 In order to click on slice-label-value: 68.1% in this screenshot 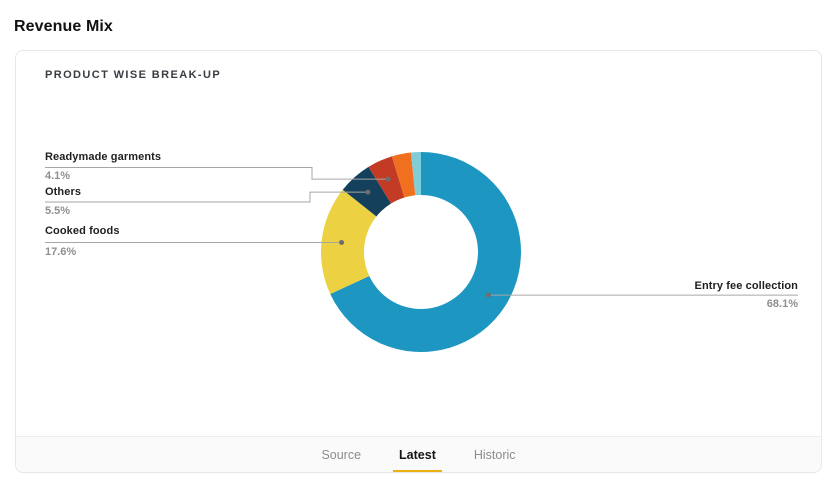, I will do `click(782, 304)`.